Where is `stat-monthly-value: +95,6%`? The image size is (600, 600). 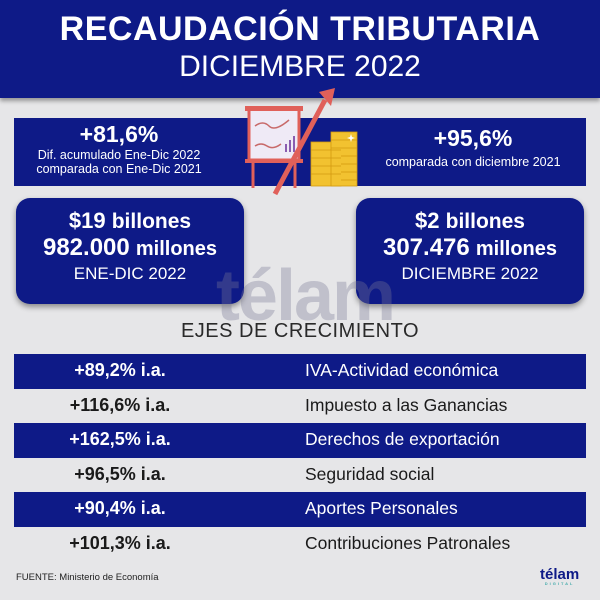
stat-monthly-value: +95,6% is located at coordinates (473, 138).